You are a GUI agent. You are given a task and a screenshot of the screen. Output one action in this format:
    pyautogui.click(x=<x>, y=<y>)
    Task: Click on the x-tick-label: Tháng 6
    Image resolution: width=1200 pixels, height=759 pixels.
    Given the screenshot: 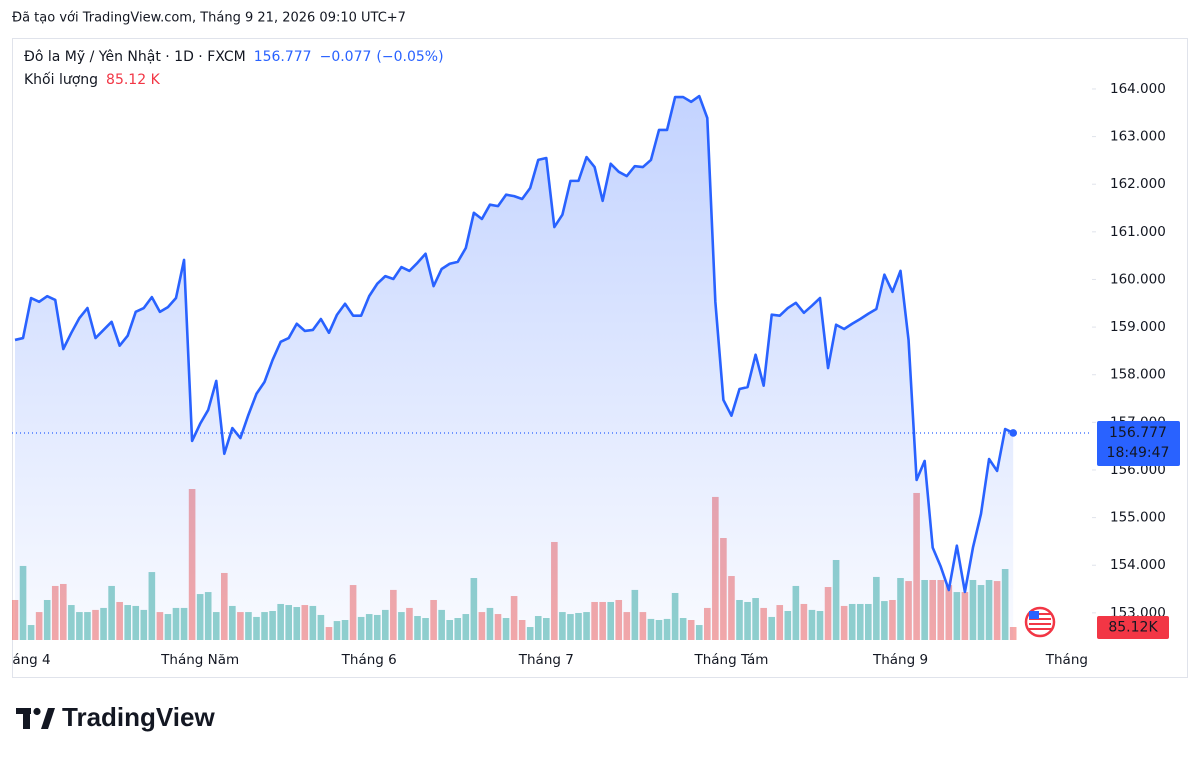 What is the action you would take?
    pyautogui.click(x=369, y=660)
    